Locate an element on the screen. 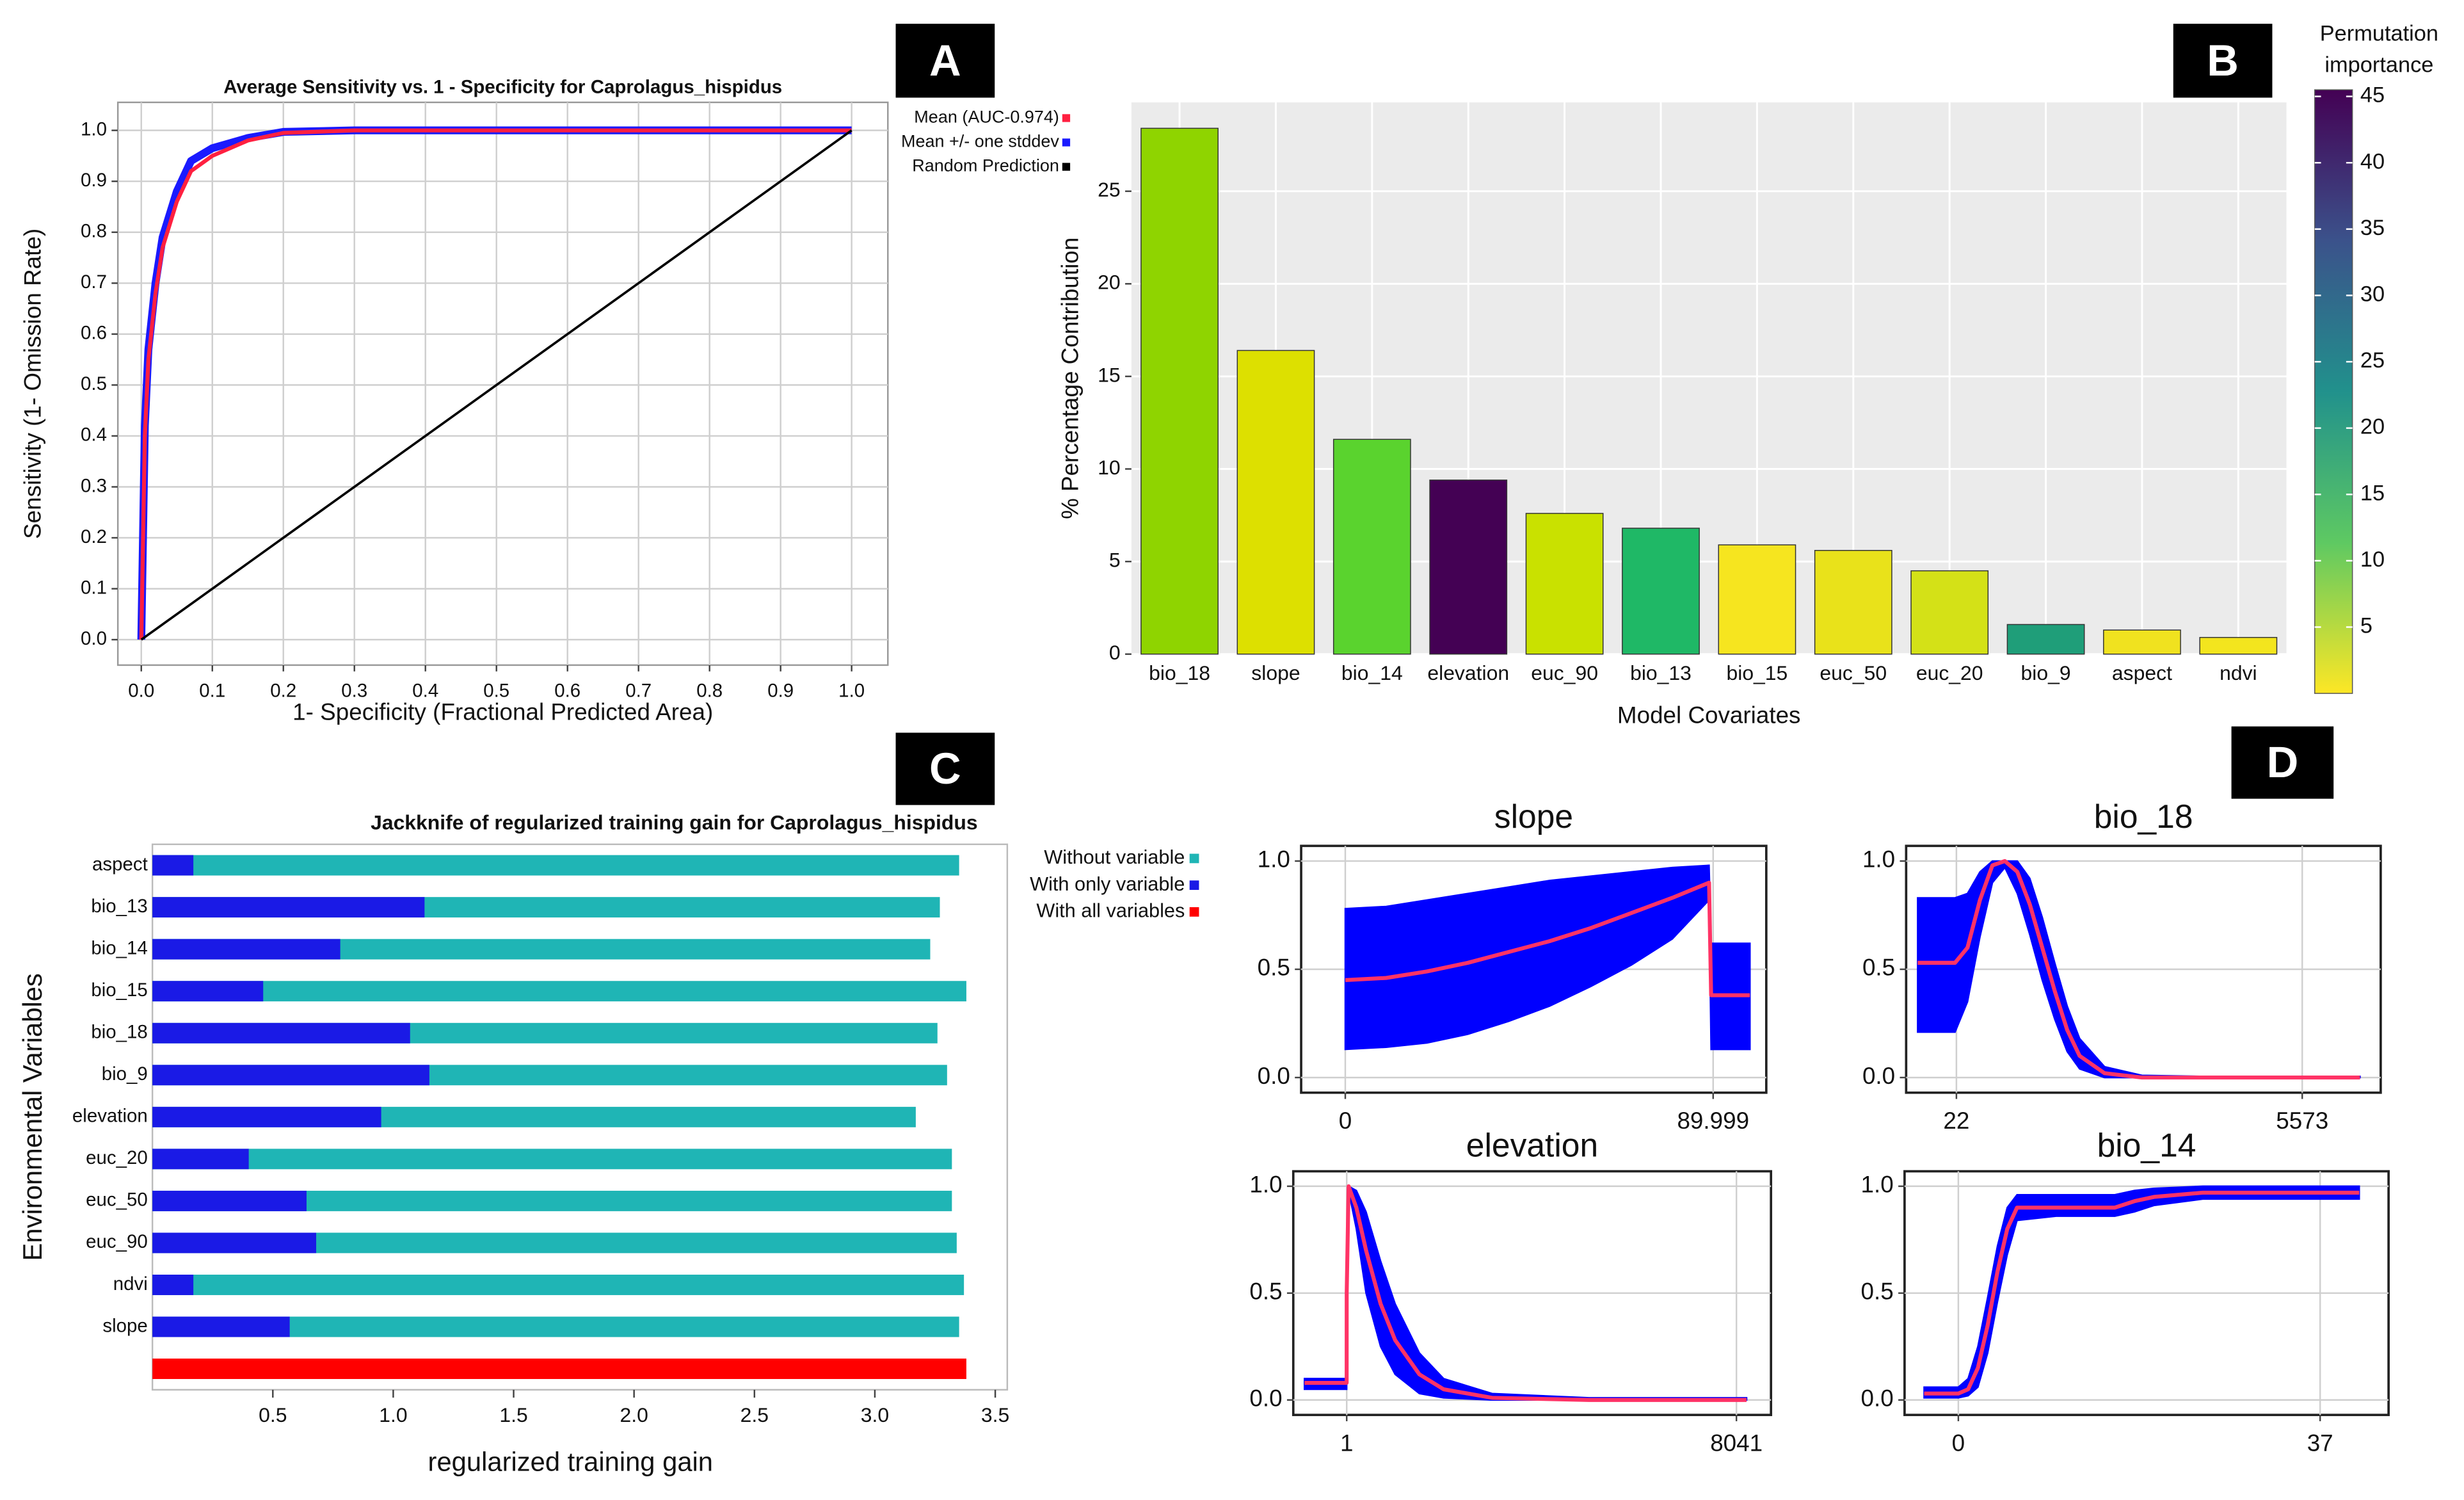  y-tick-label: 0.4 is located at coordinates (94, 435).